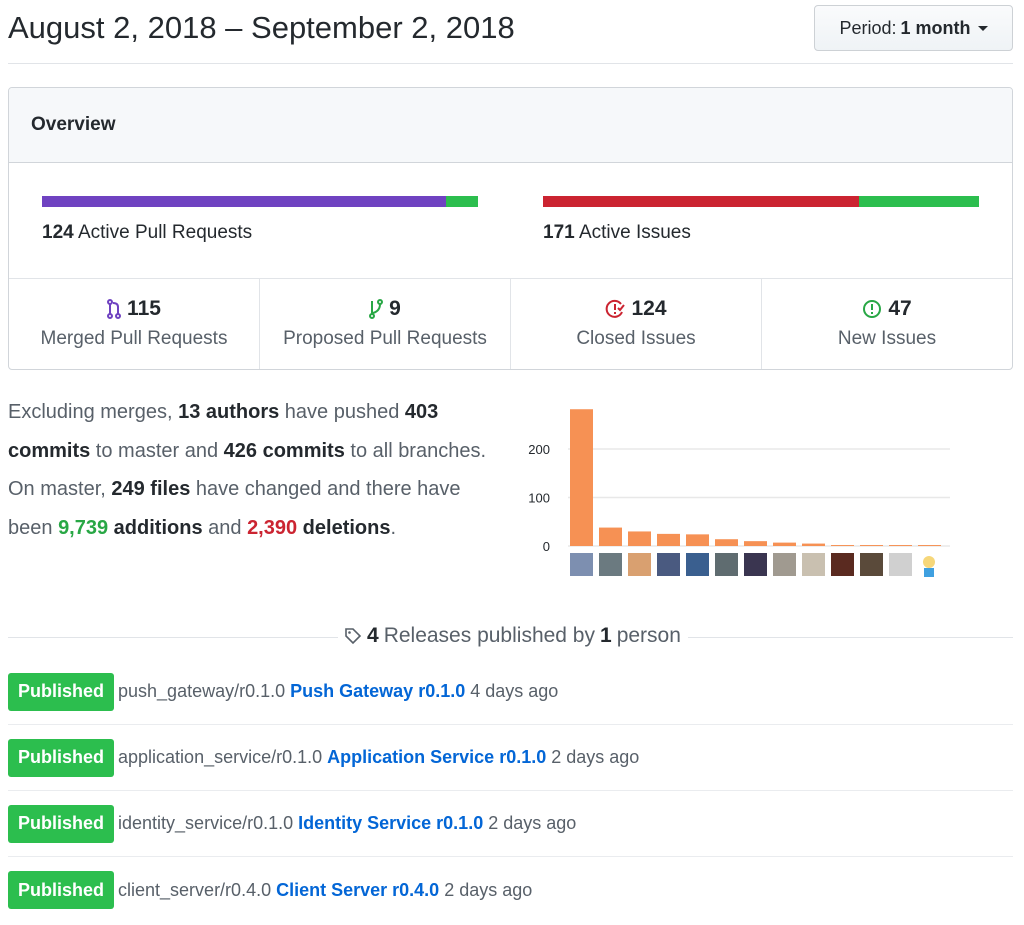 The width and height of the screenshot is (1024, 925). Describe the element at coordinates (114, 309) in the screenshot. I see `git-merge-icon` at that location.